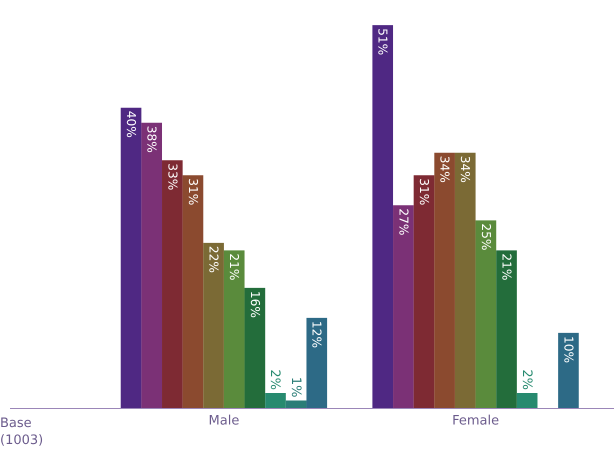 This screenshot has height=453, width=614. I want to click on data-label: 1%, so click(295, 387).